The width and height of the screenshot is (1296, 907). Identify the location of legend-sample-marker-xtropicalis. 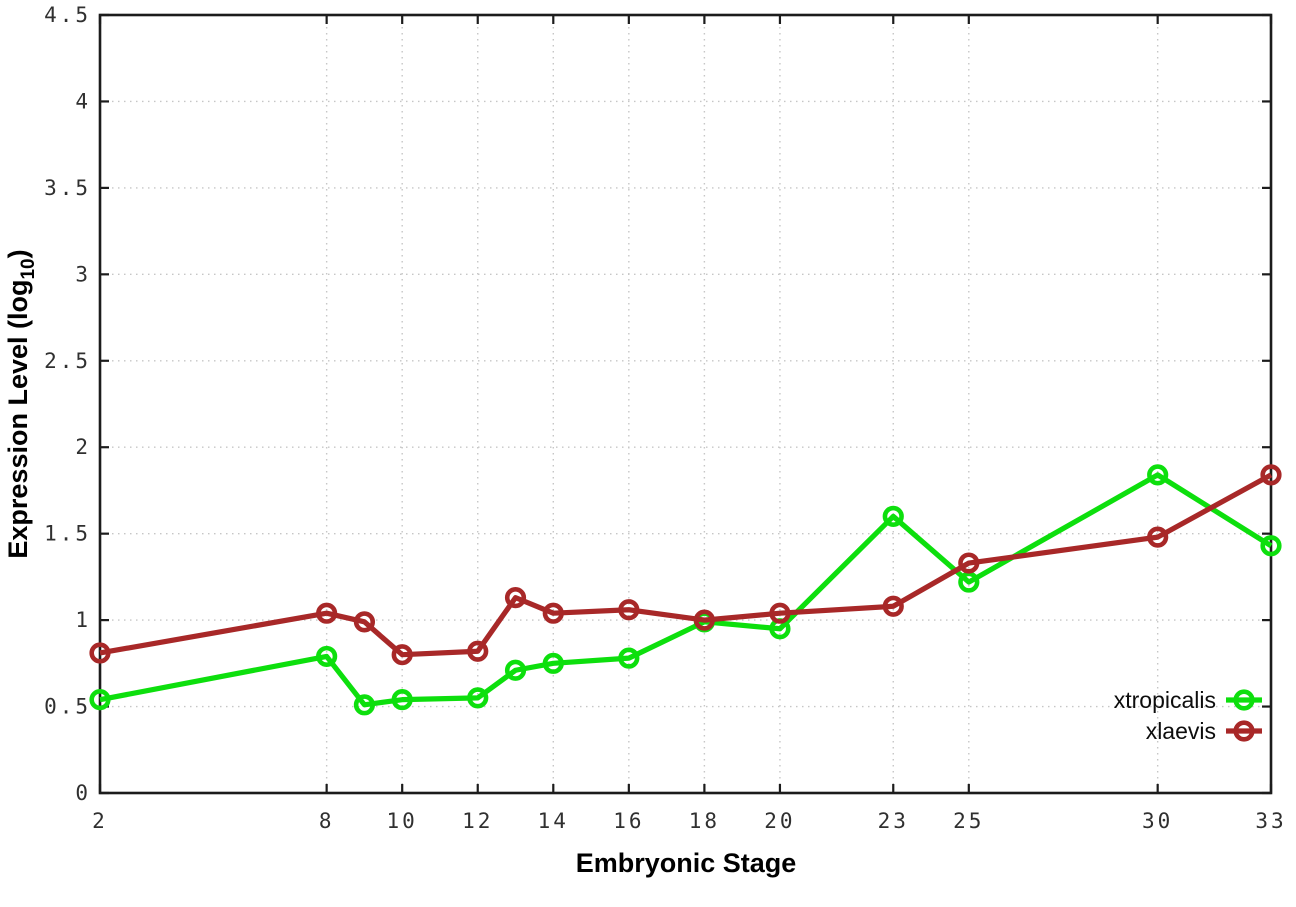
(1244, 700).